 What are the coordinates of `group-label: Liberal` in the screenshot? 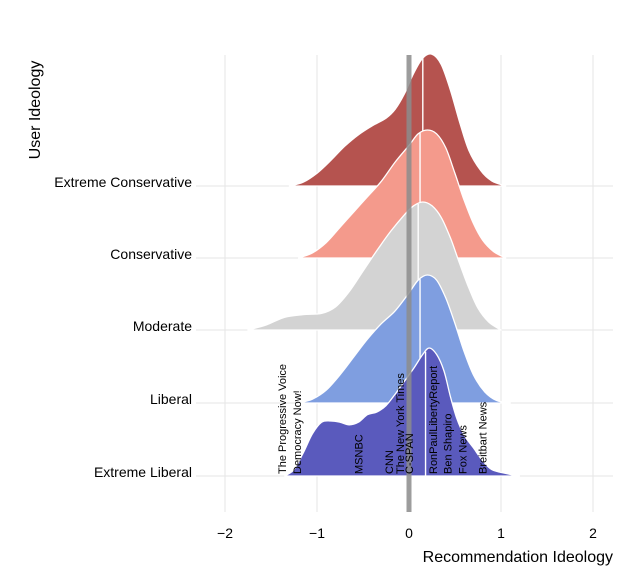 It's located at (171, 399).